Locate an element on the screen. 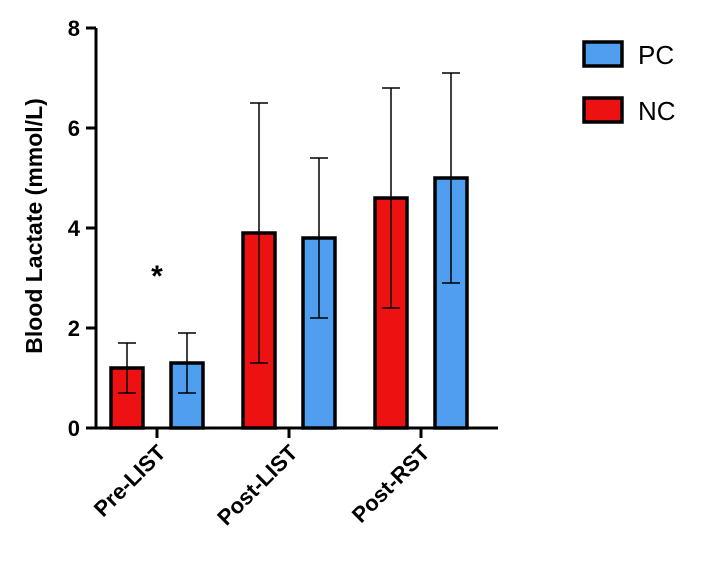 Image resolution: width=707 pixels, height=587 pixels. x-category-label: Pre-LIST is located at coordinates (130, 480).